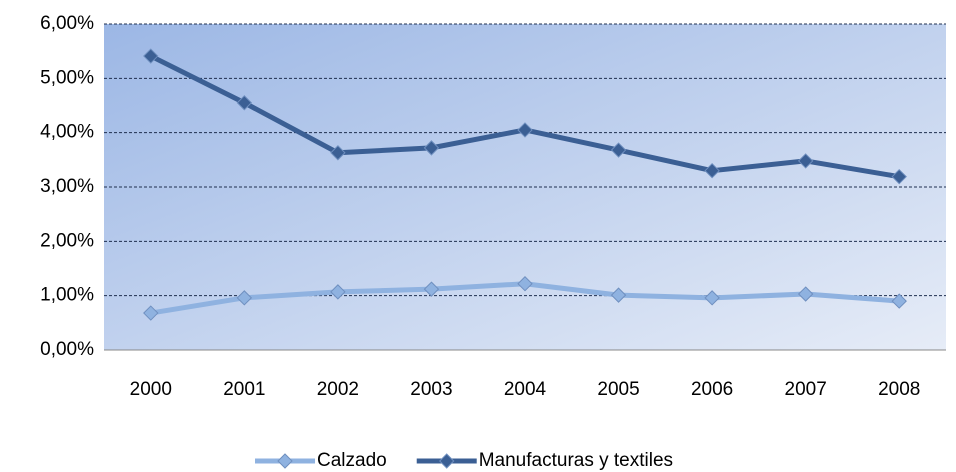 This screenshot has height=472, width=956. Describe the element at coordinates (712, 389) in the screenshot. I see `x-tick-label: 2006` at that location.